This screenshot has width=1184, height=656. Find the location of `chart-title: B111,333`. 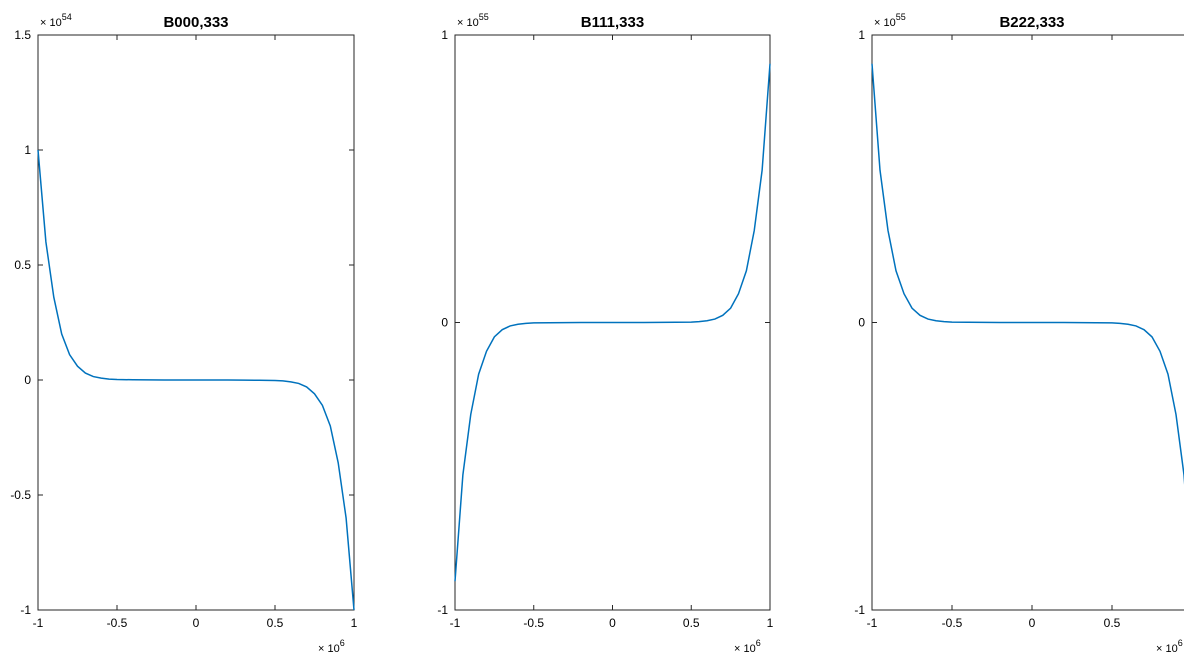

chart-title: B111,333 is located at coordinates (612, 22).